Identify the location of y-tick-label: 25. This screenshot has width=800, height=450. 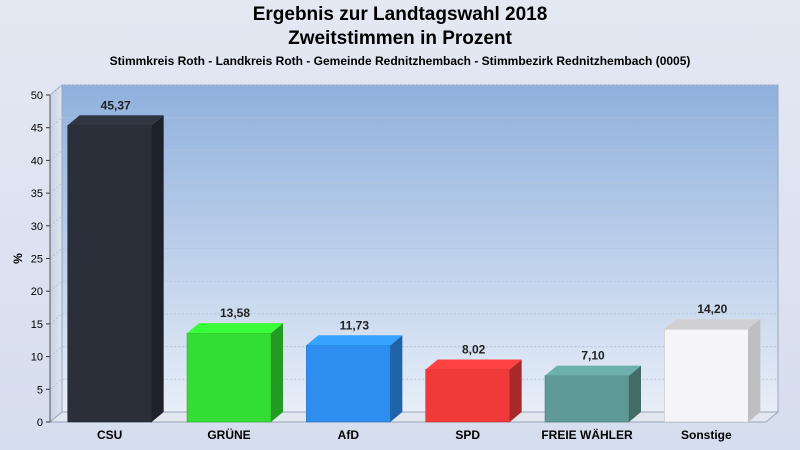
(37, 260).